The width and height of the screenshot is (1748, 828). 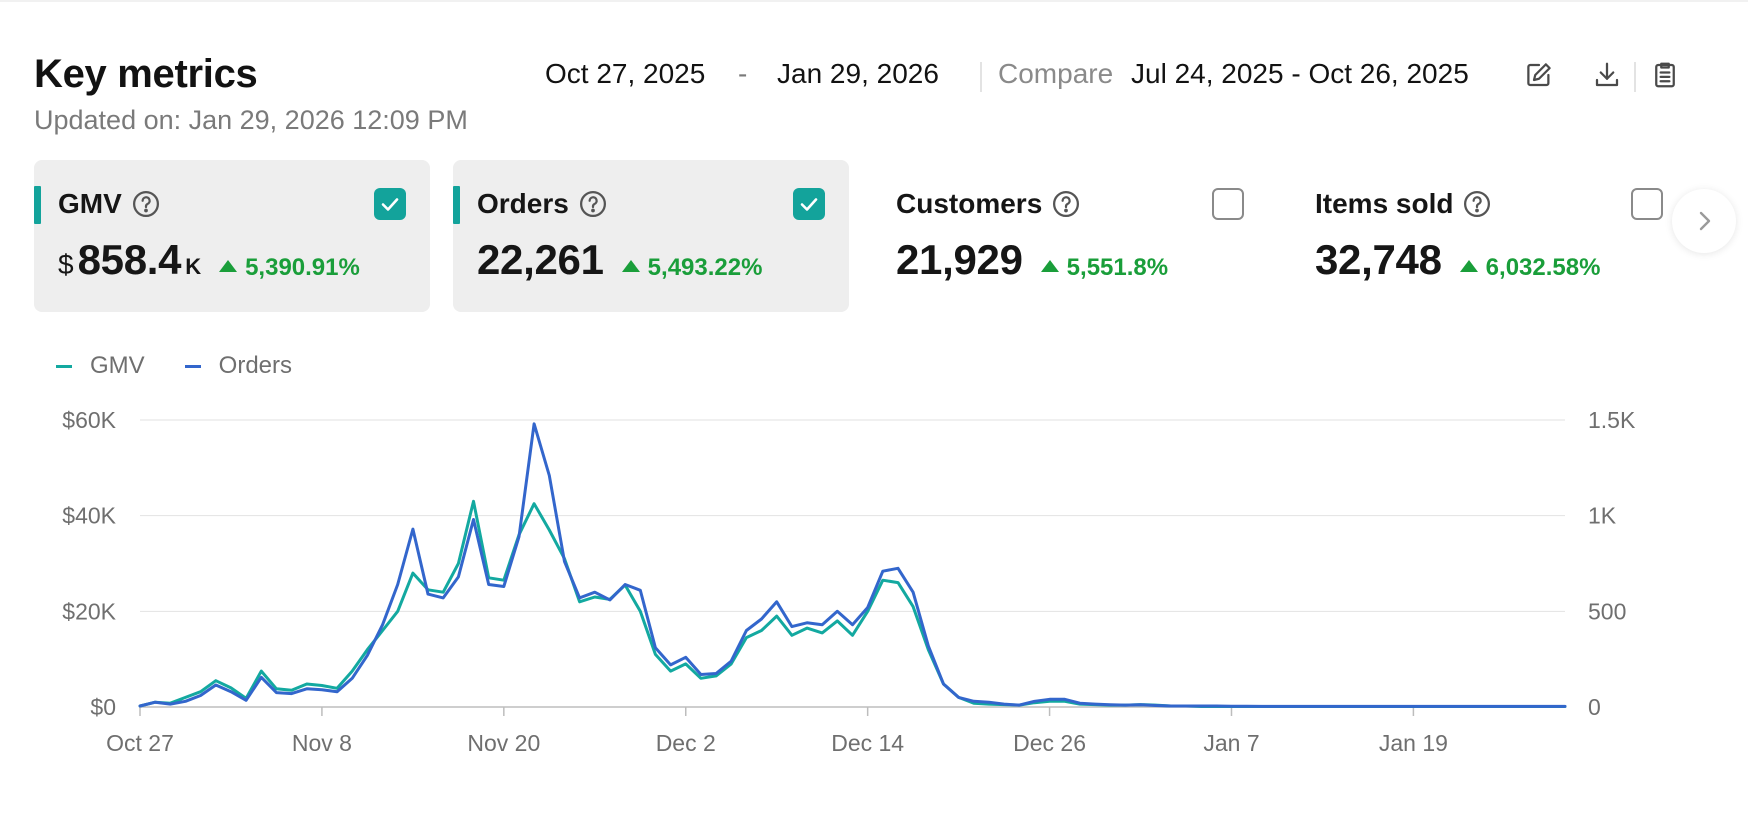 I want to click on y-left-tick-label: $20K, so click(x=89, y=611).